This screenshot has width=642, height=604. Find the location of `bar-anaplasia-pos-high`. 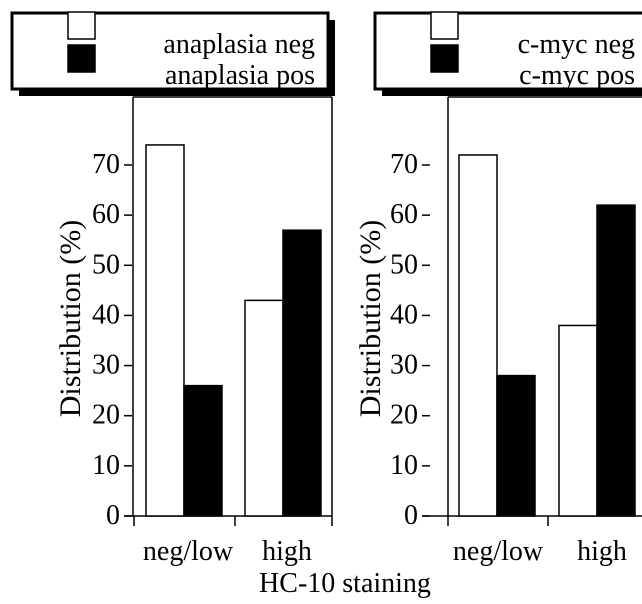

bar-anaplasia-pos-high is located at coordinates (302, 373).